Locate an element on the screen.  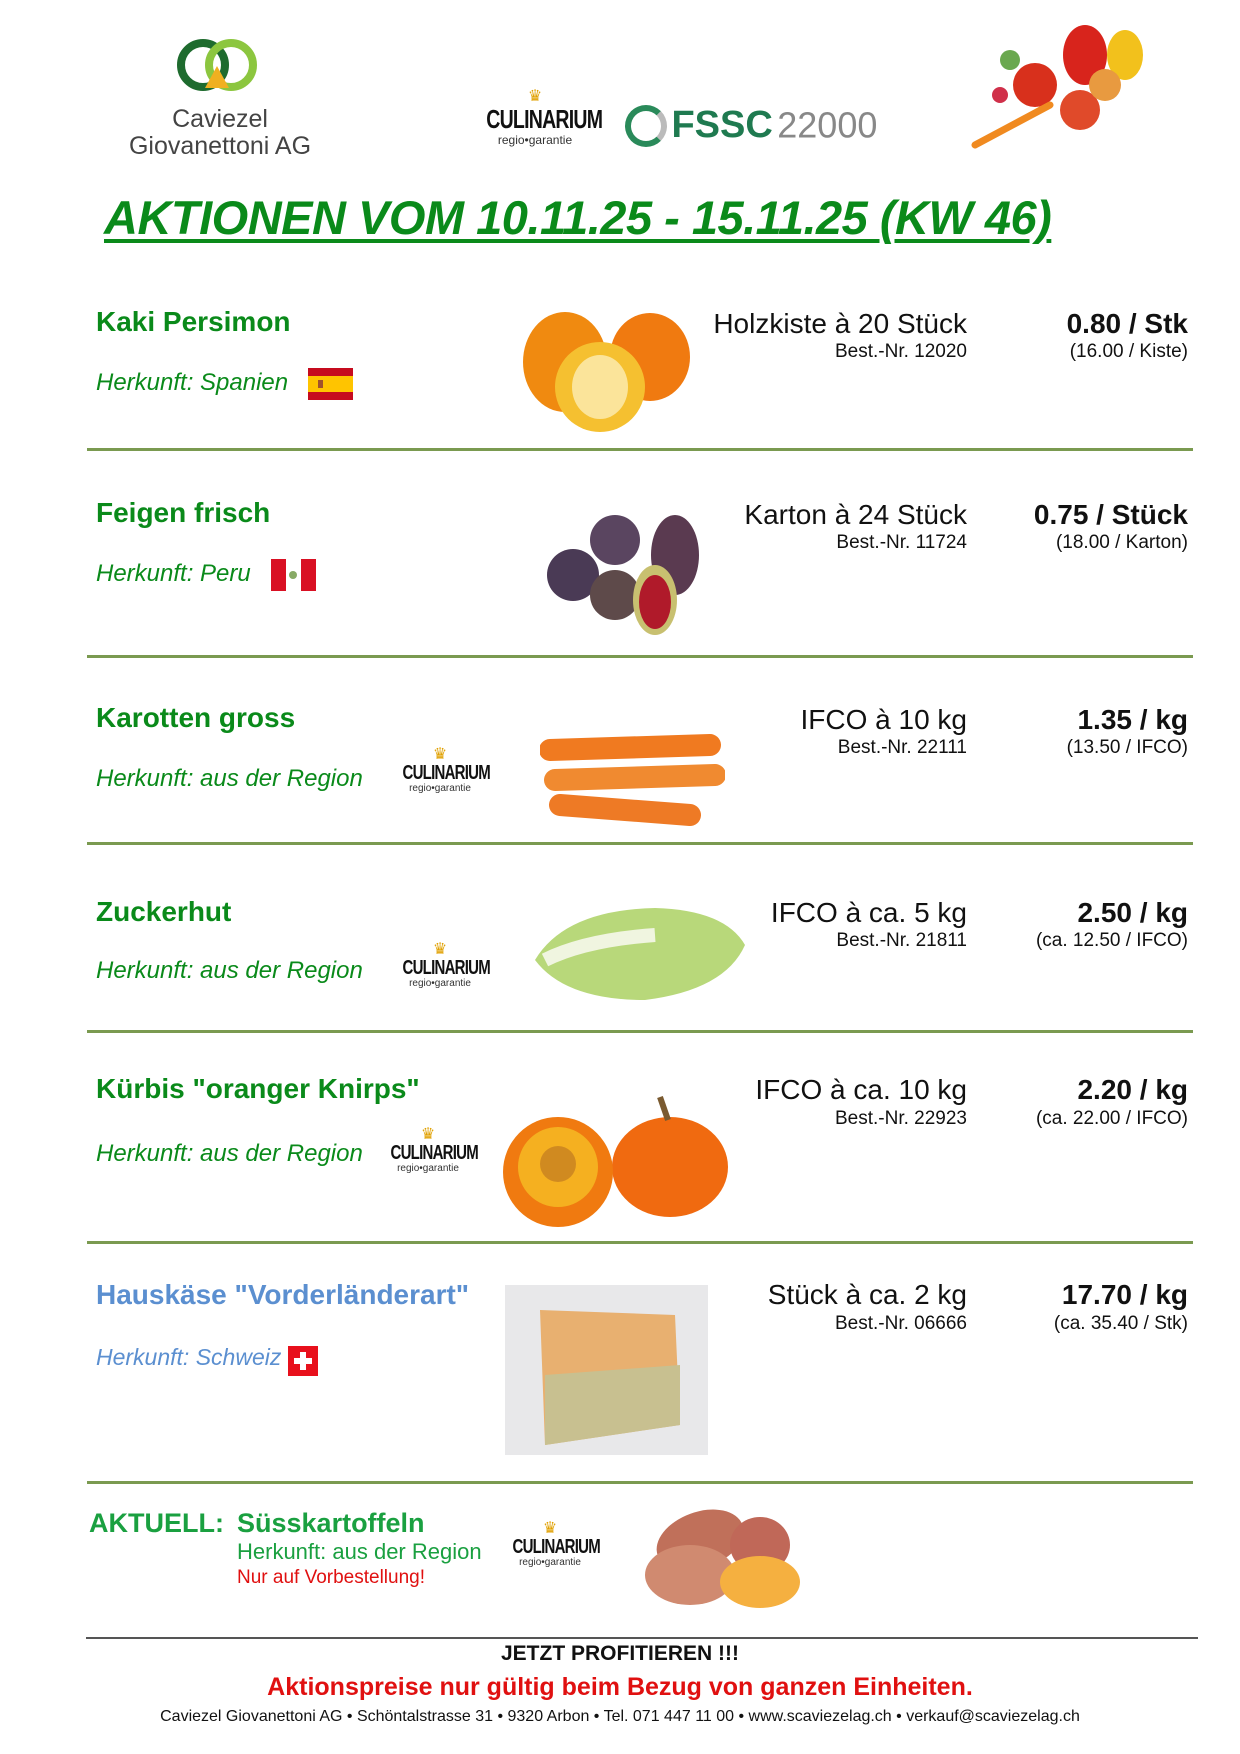
sugarloaf-image is located at coordinates (640, 954).